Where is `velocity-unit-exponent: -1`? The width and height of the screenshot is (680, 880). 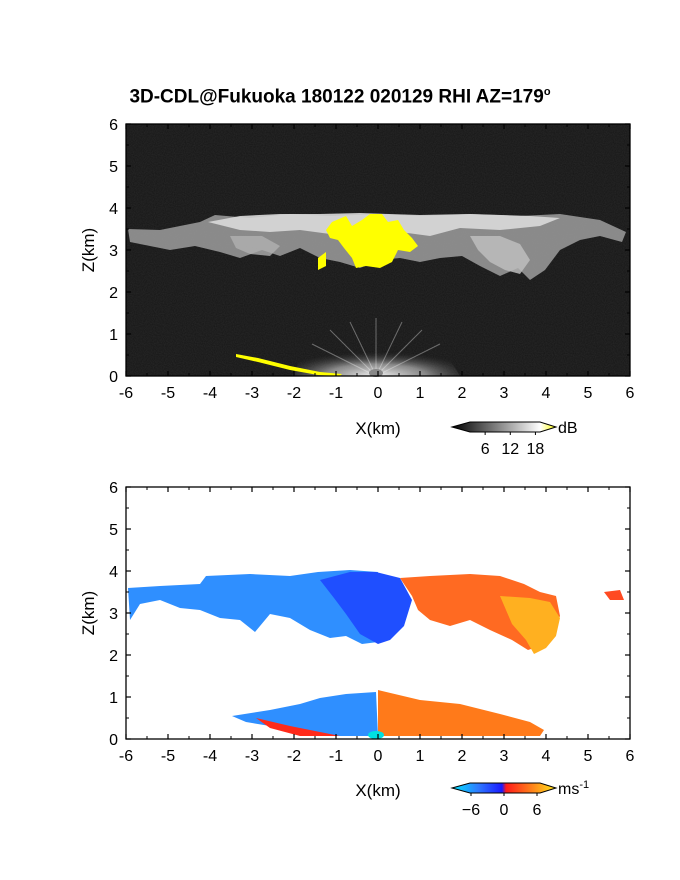
velocity-unit-exponent: -1 is located at coordinates (584, 785).